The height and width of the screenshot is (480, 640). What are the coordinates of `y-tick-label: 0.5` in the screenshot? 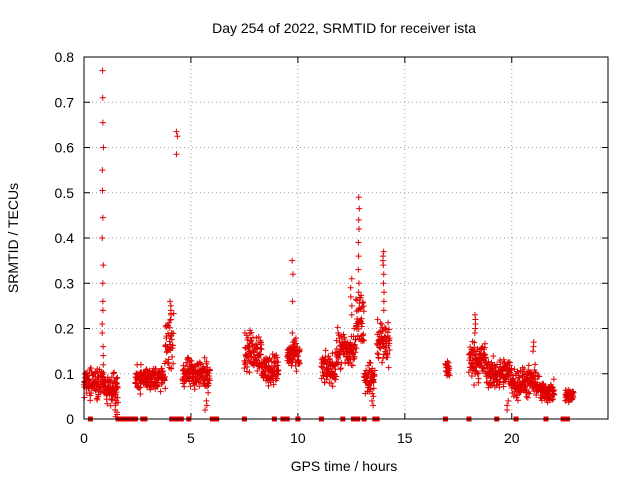 It's located at (65, 193).